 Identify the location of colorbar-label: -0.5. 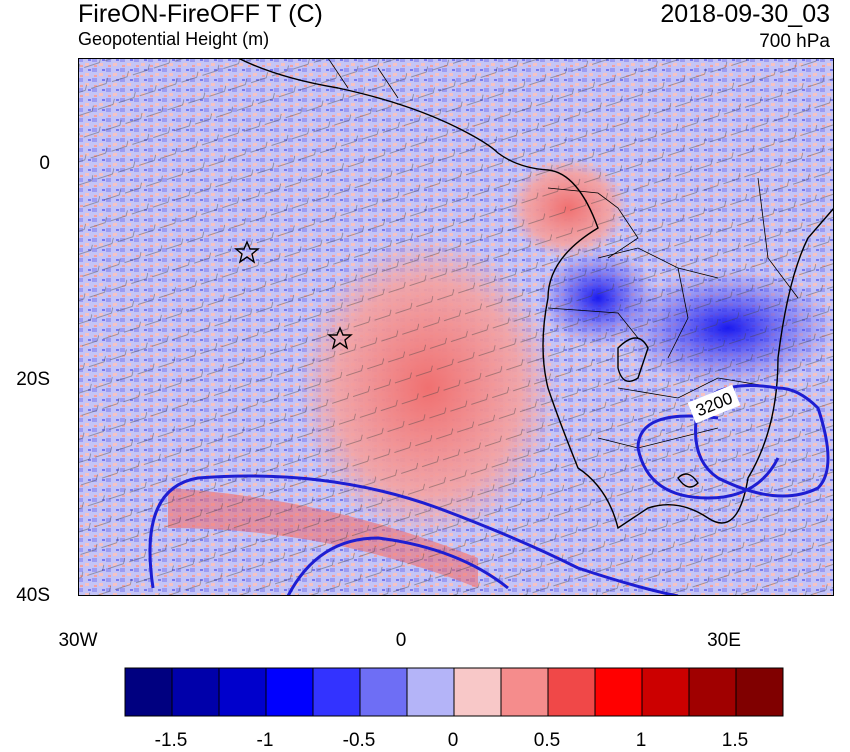
(359, 740).